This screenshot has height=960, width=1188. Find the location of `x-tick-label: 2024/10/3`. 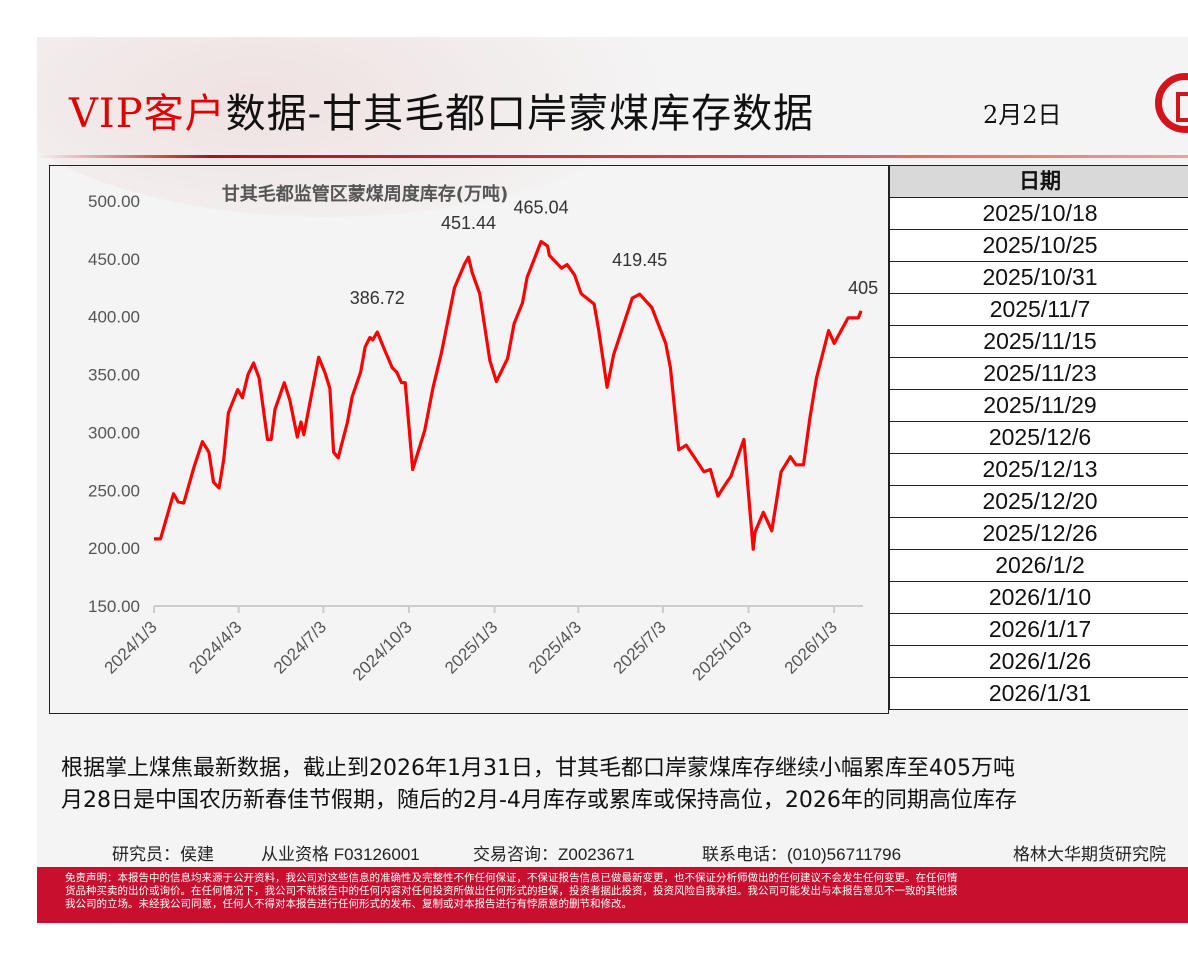

x-tick-label: 2024/10/3 is located at coordinates (382, 650).